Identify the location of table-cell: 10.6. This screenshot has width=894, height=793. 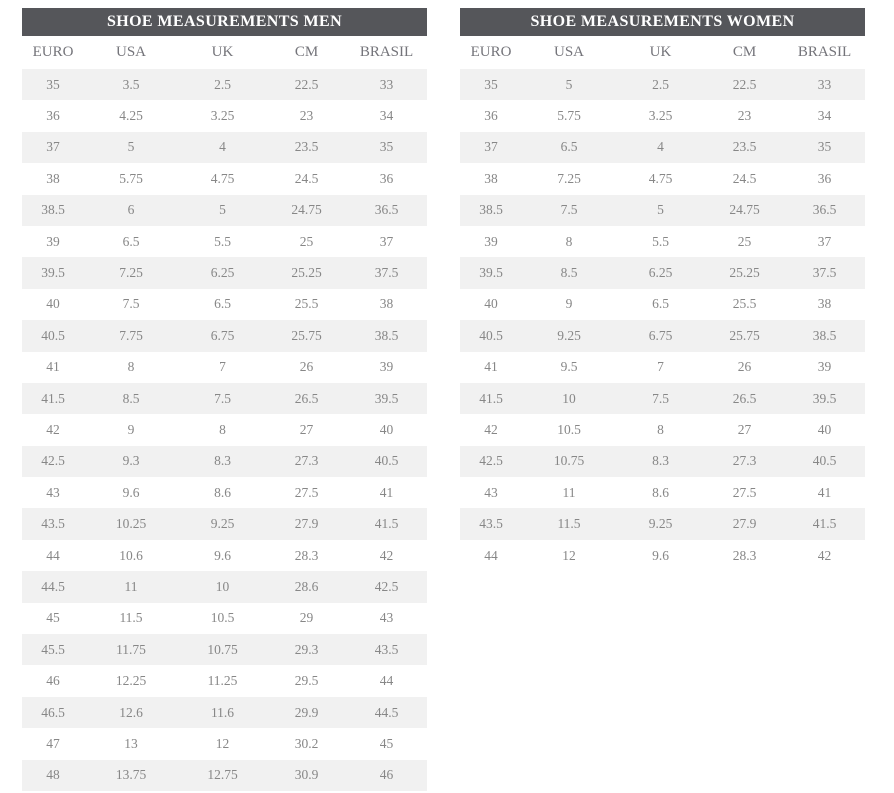
(131, 555).